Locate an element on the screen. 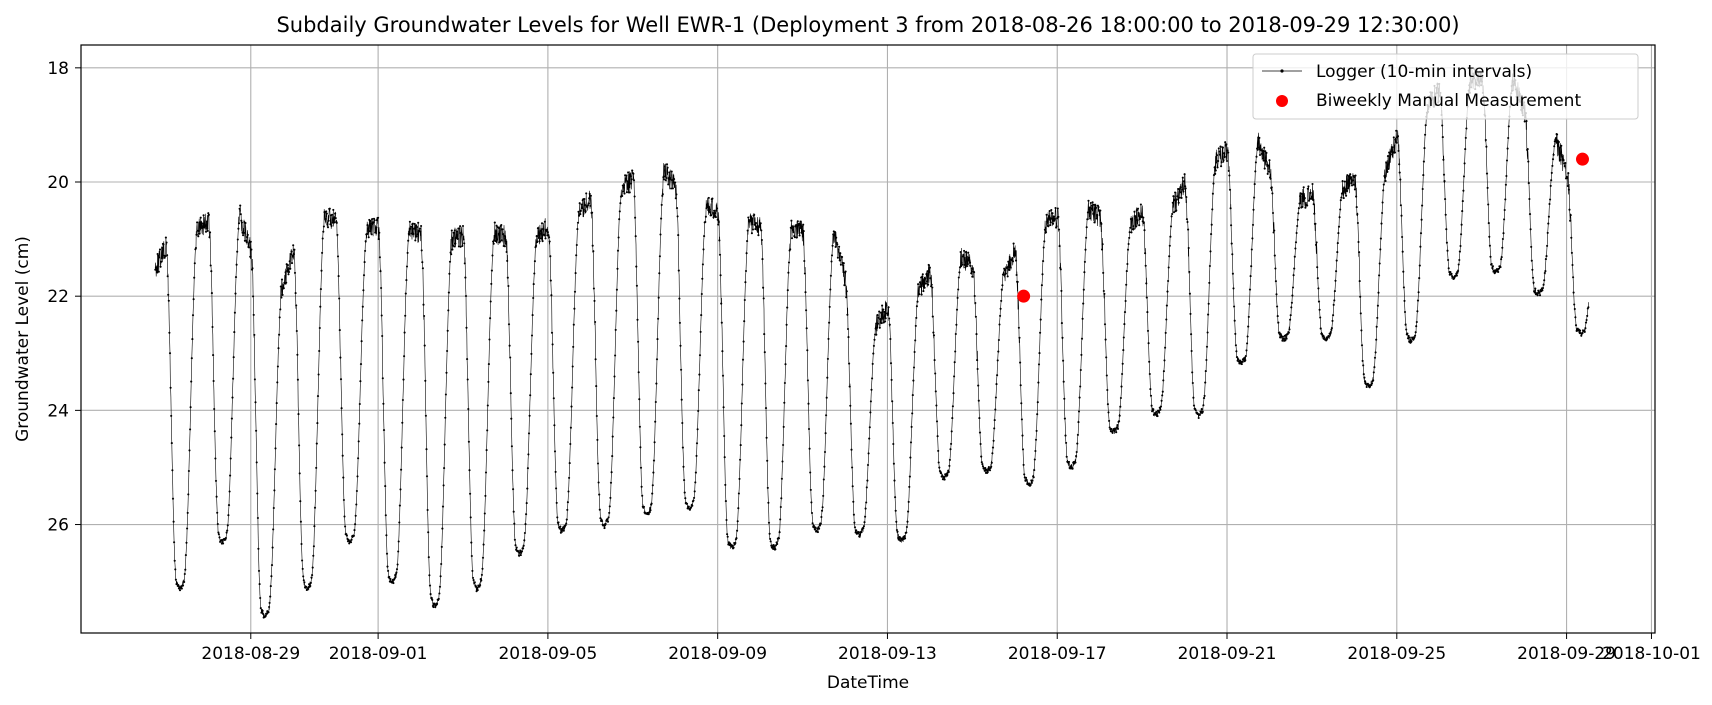 The width and height of the screenshot is (1712, 705). x-tick-label: 2018-09-05 is located at coordinates (547, 654).